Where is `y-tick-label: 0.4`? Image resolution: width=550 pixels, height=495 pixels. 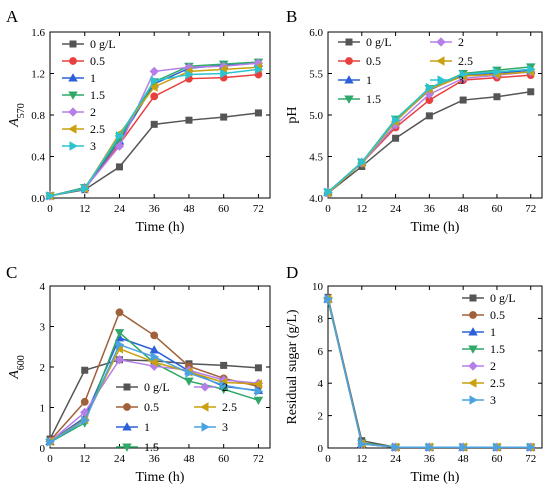
y-tick-label: 0.4 is located at coordinates (38, 158).